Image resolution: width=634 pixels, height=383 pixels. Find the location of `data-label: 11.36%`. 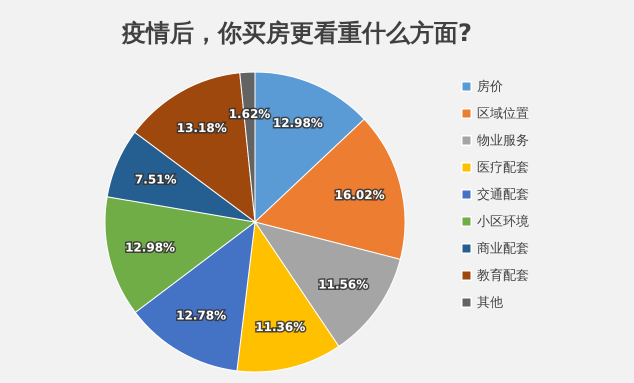

data-label: 11.36% is located at coordinates (280, 327).